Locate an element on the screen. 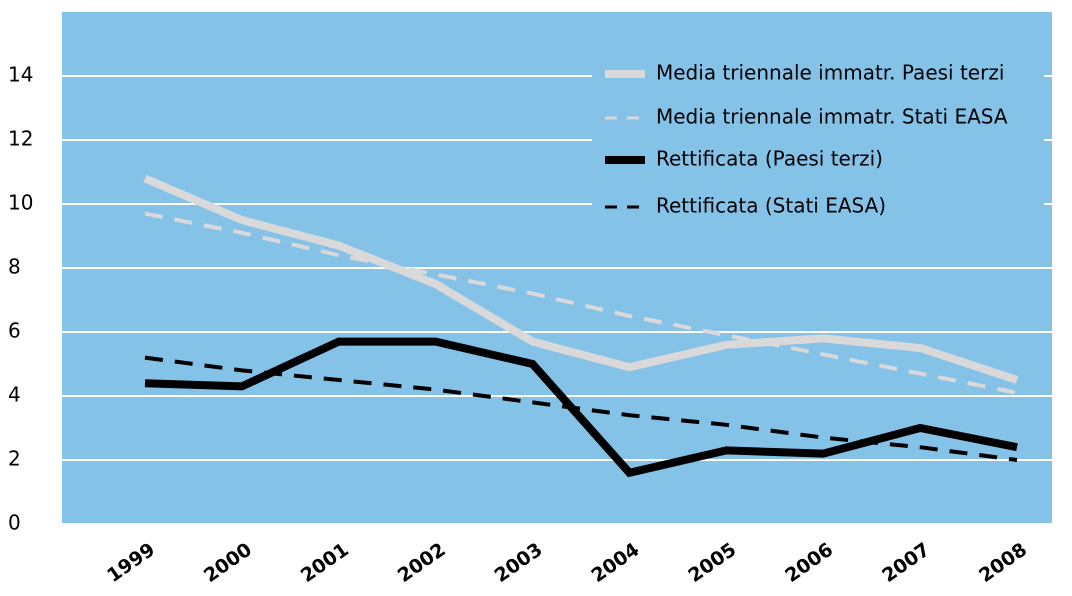 The width and height of the screenshot is (1072, 596). y-tick-label: 6 is located at coordinates (14, 331).